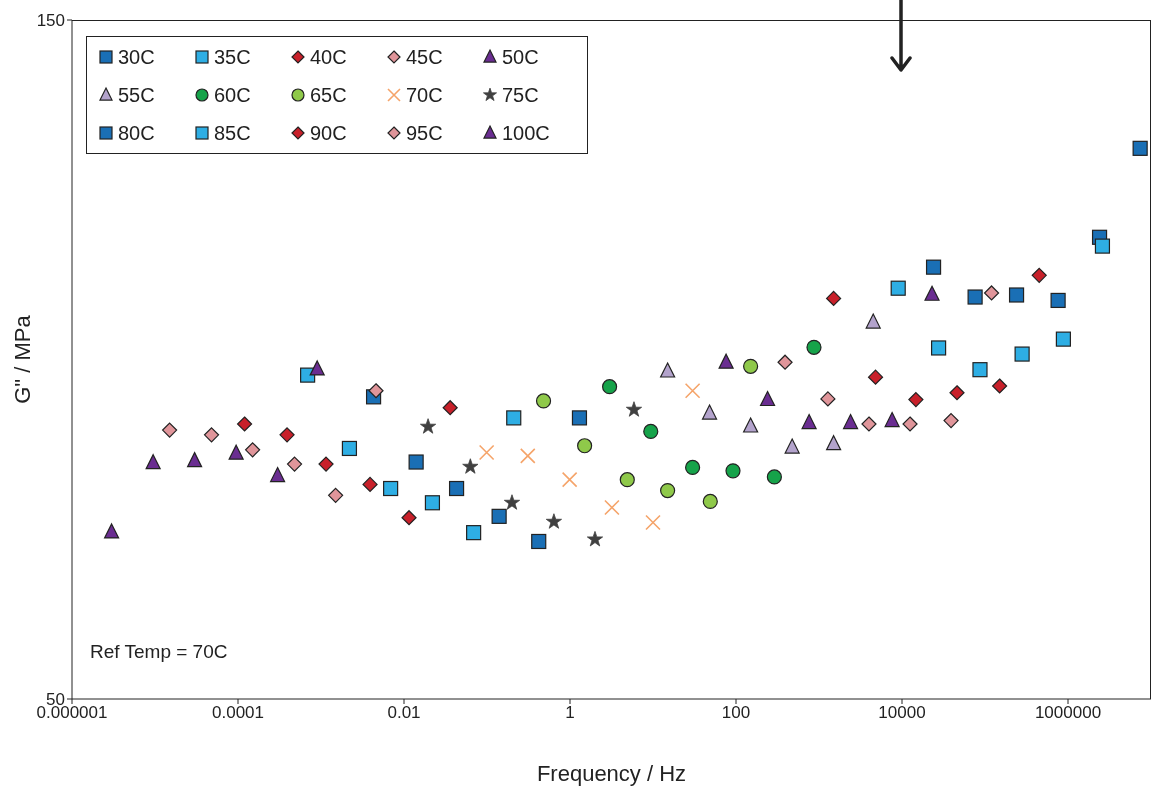 The height and width of the screenshot is (797, 1151). What do you see at coordinates (232, 57) in the screenshot?
I see `legend-label: 35C` at bounding box center [232, 57].